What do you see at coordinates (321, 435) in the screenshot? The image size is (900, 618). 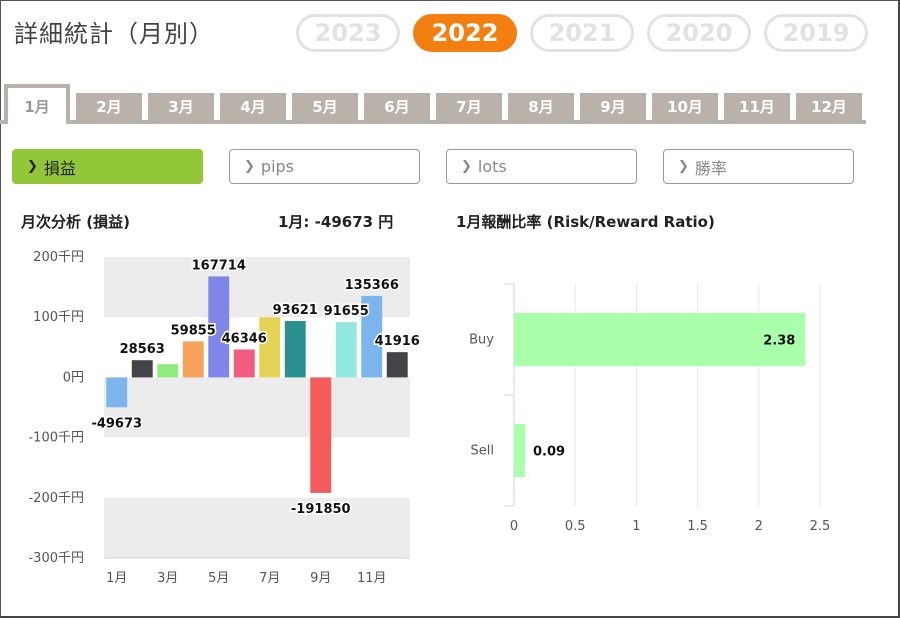 I see `bar-9月` at bounding box center [321, 435].